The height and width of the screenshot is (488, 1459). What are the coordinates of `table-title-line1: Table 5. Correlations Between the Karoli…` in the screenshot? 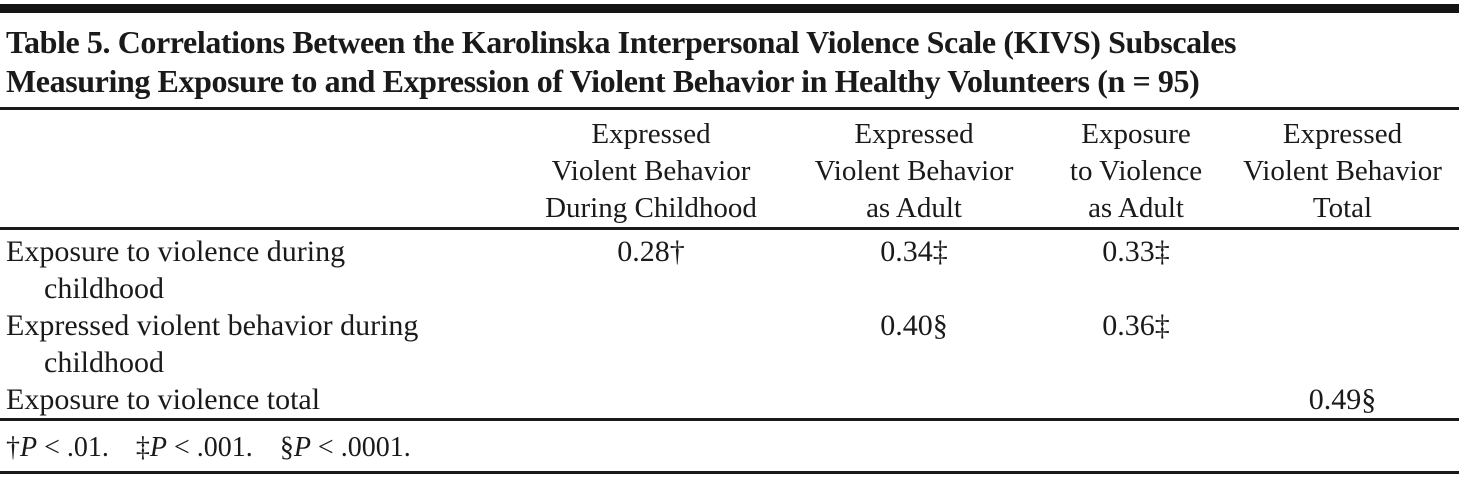 It's located at (621, 42).